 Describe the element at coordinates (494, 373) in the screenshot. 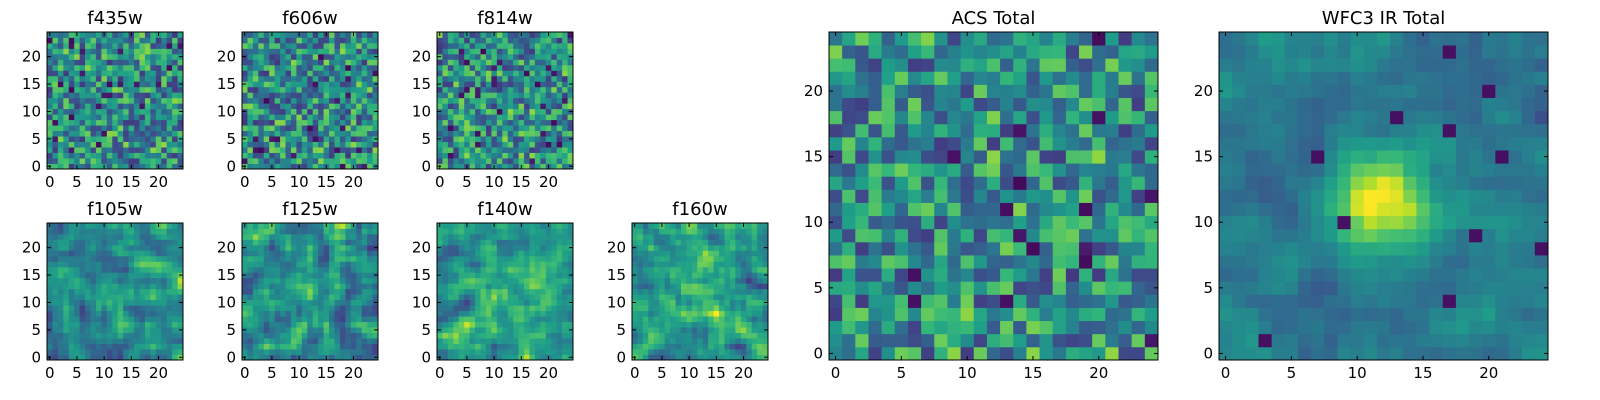

I see `x-tick-label: 10` at that location.